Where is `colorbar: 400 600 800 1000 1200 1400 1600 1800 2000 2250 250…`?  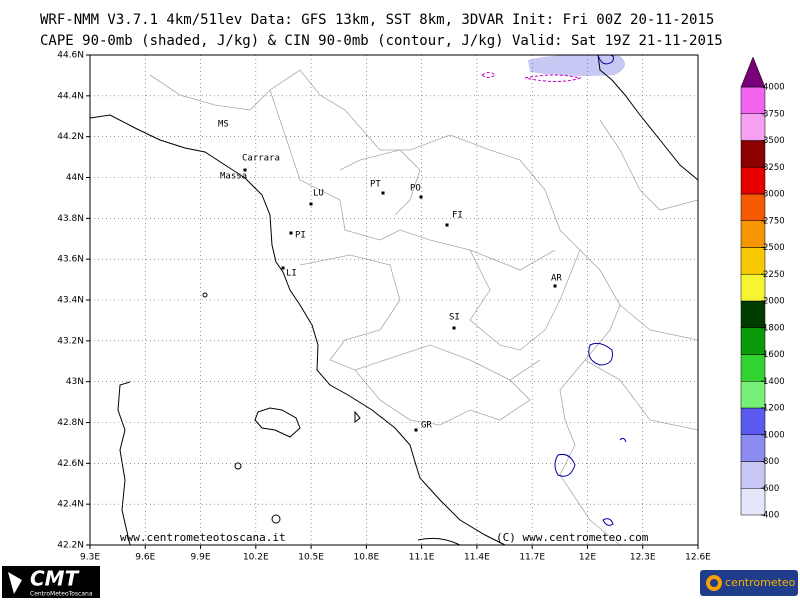 colorbar: 400 600 800 1000 1200 1400 1600 1800 2000 2250 250… is located at coordinates (762, 288).